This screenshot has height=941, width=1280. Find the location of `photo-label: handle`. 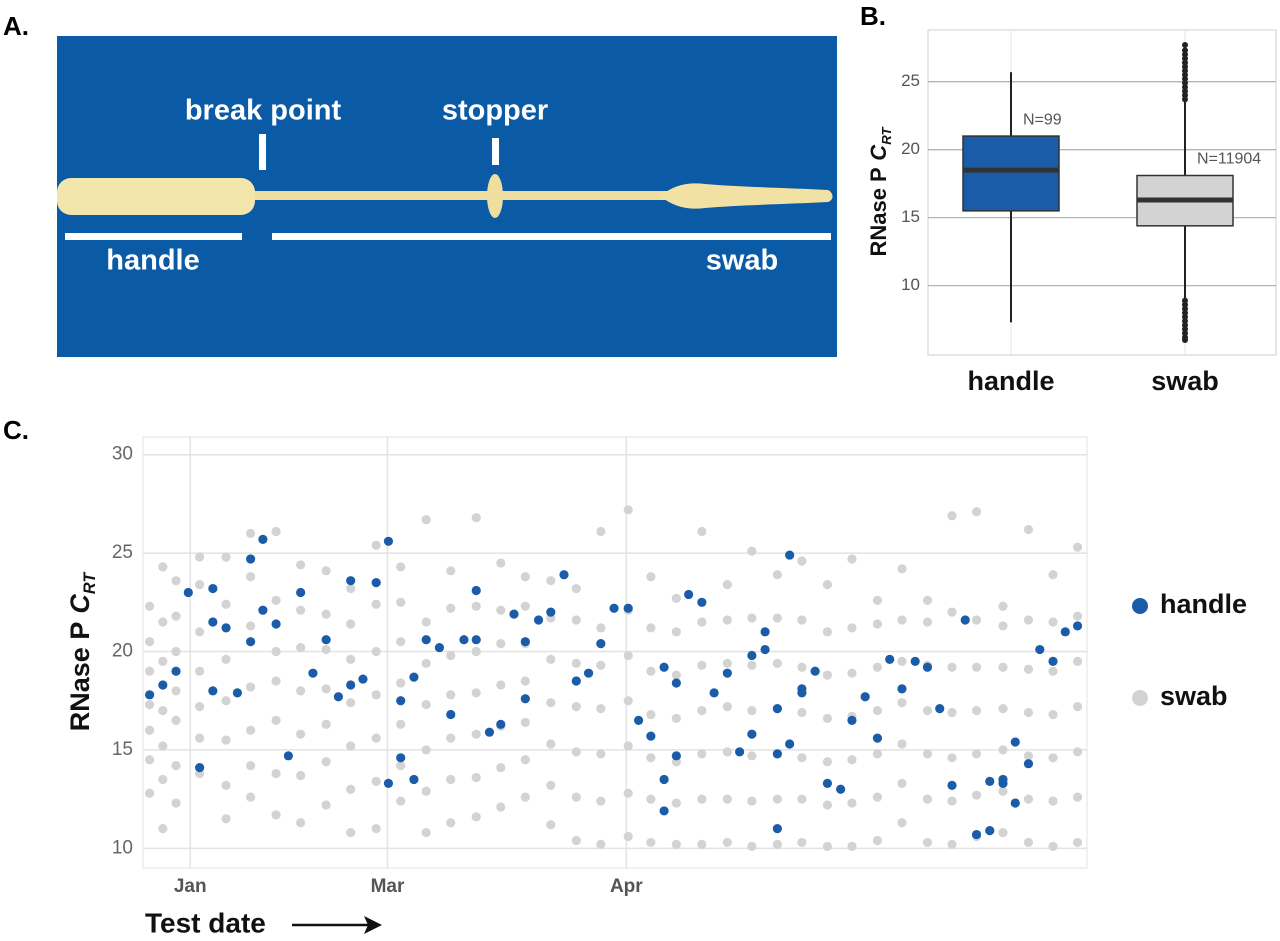

photo-label: handle is located at coordinates (152, 261).